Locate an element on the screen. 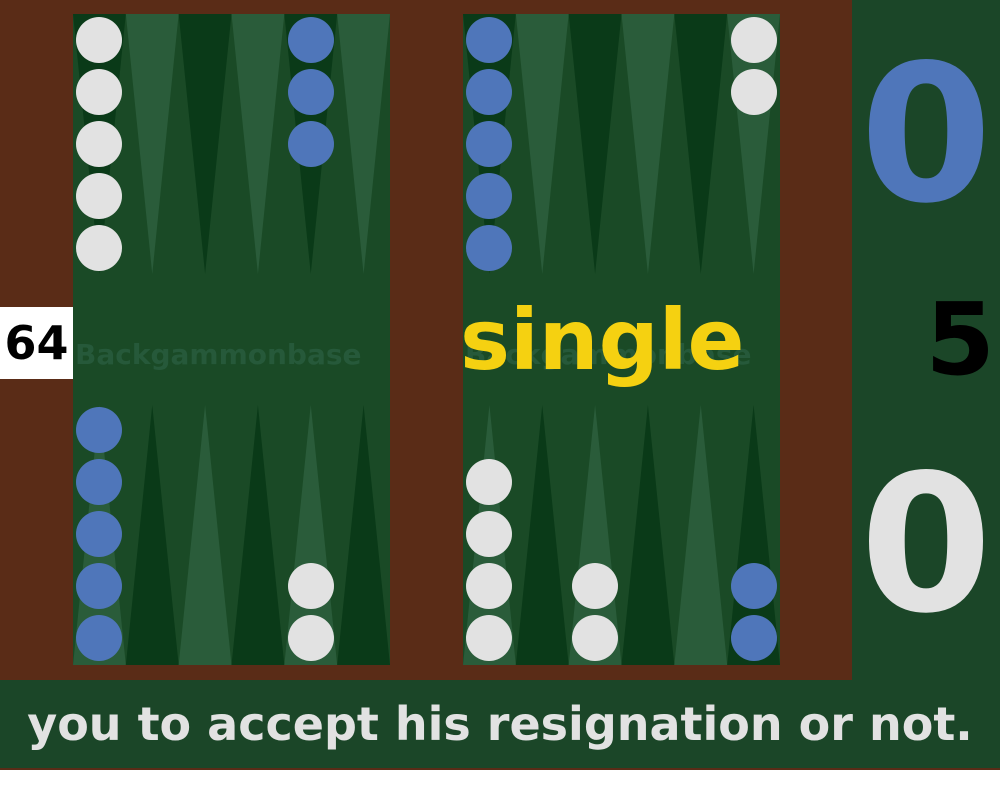  score-panel is located at coordinates (926, 340).